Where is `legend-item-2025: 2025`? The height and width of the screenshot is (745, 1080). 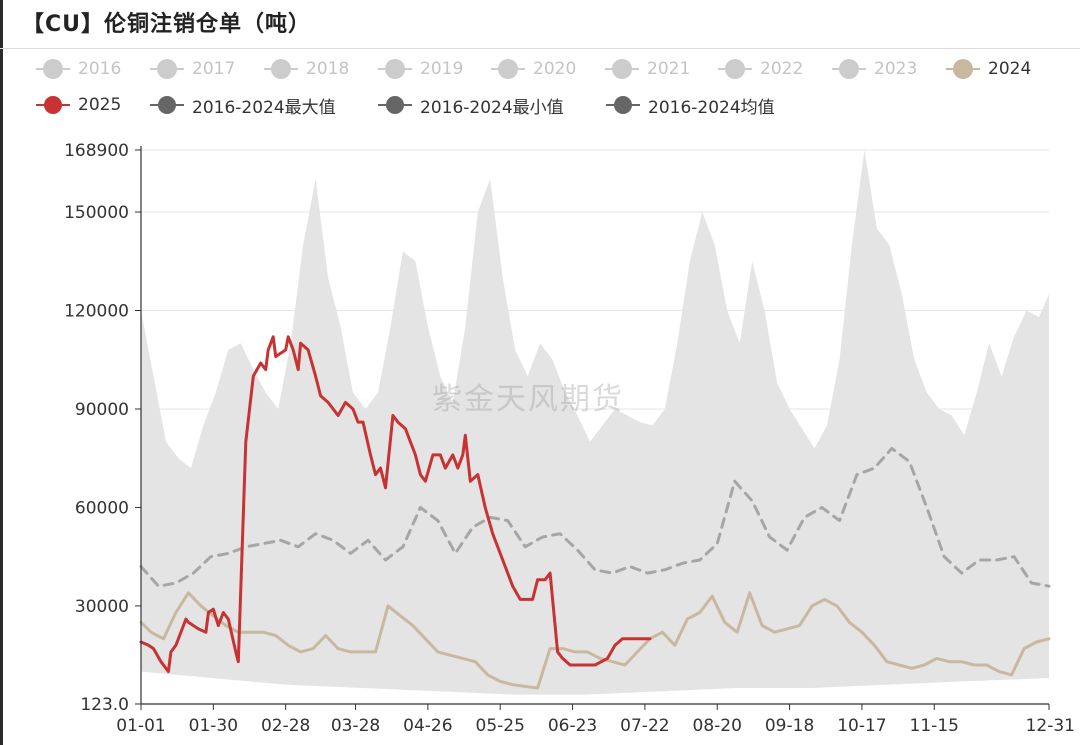 legend-item-2025: 2025 is located at coordinates (78, 105).